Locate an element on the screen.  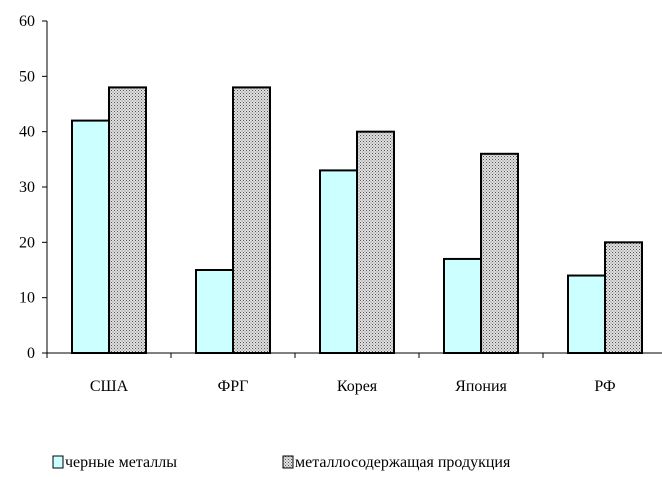
y-tick-label: 60 is located at coordinates (27, 21).